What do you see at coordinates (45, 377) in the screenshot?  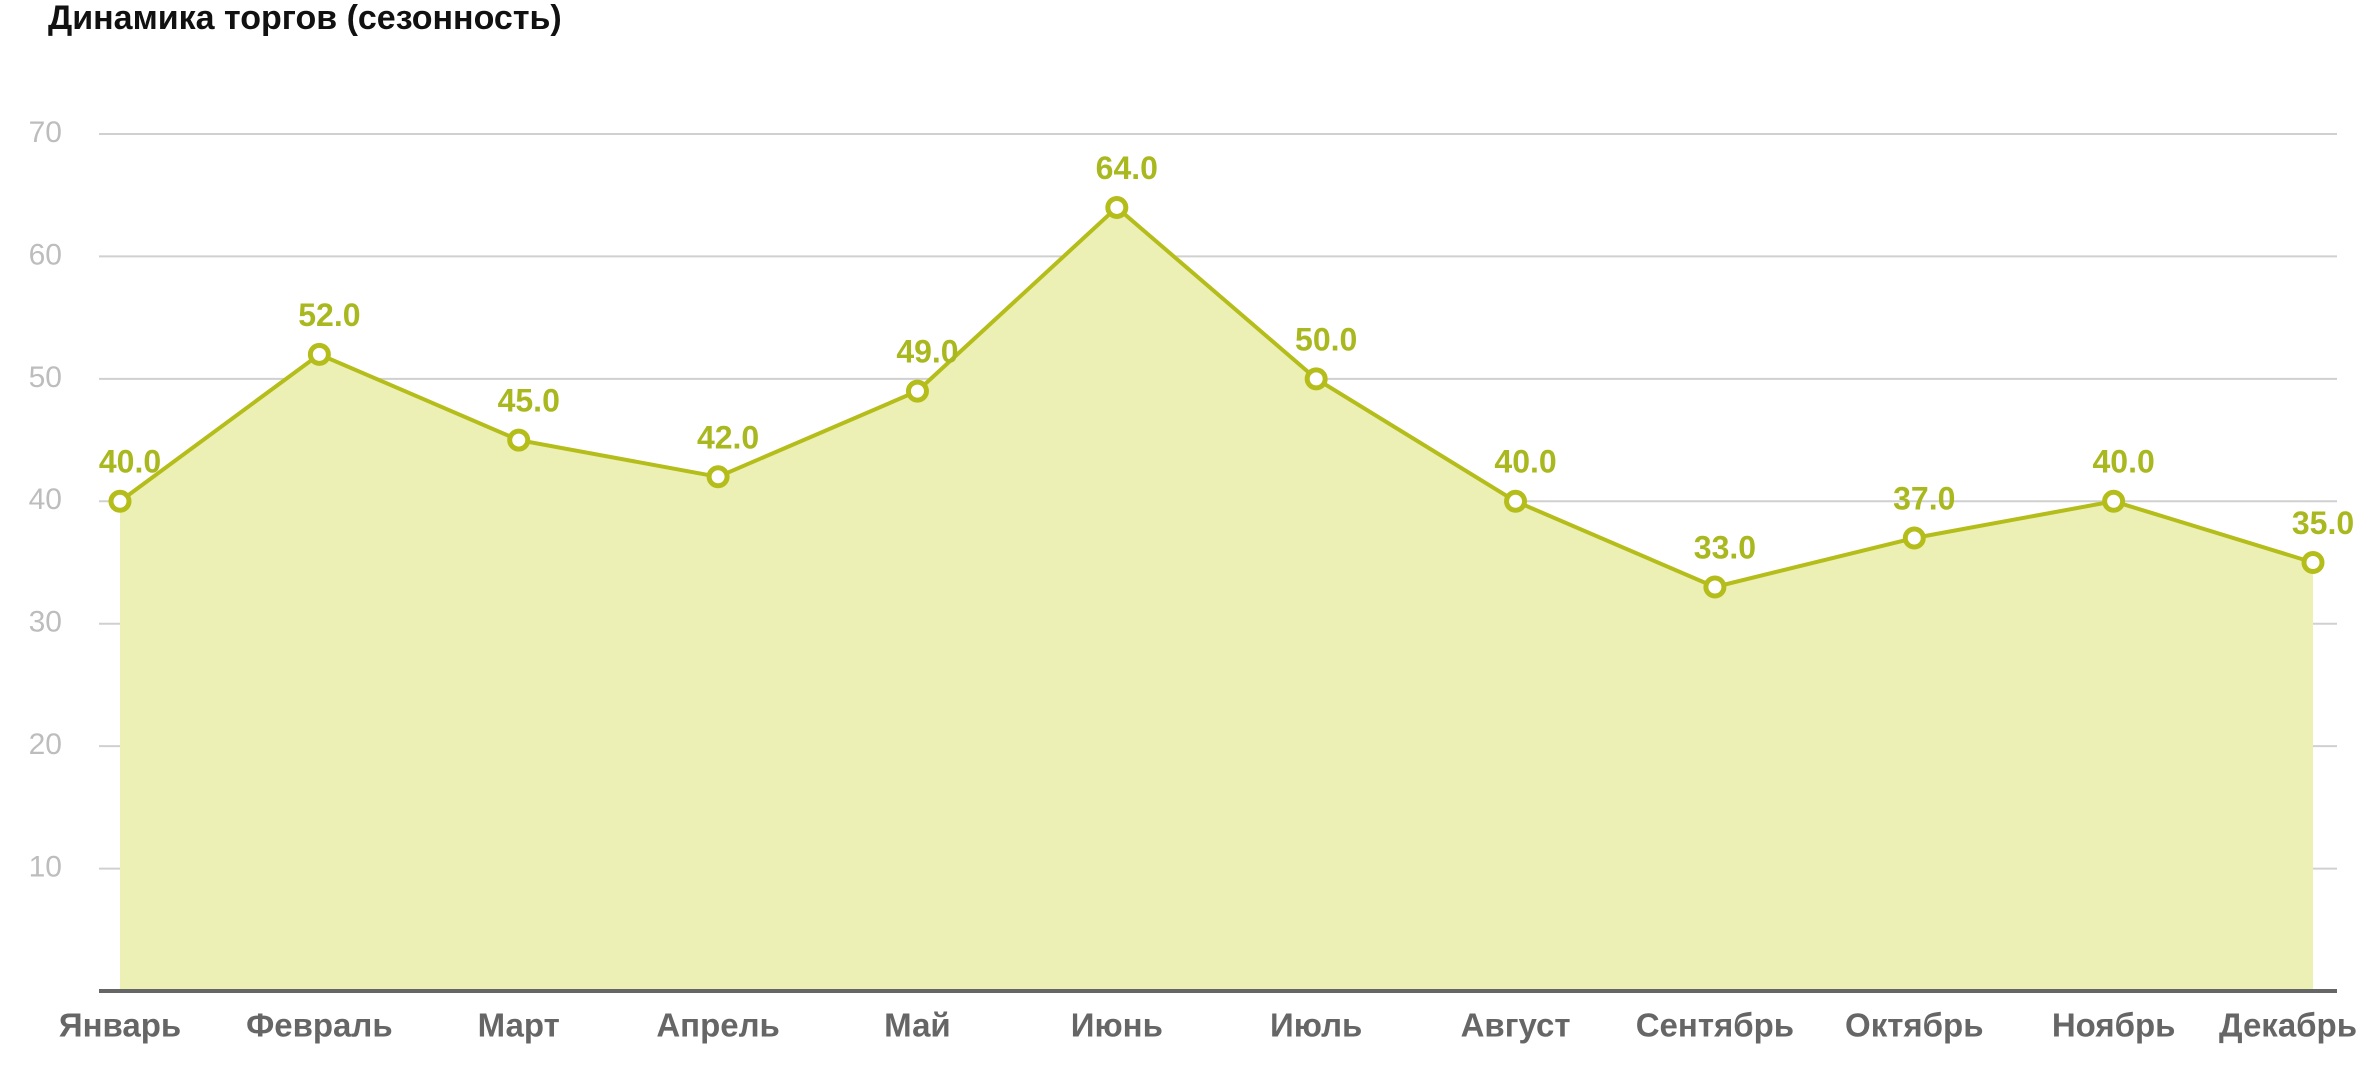 I see `y-tick-label: 50` at bounding box center [45, 377].